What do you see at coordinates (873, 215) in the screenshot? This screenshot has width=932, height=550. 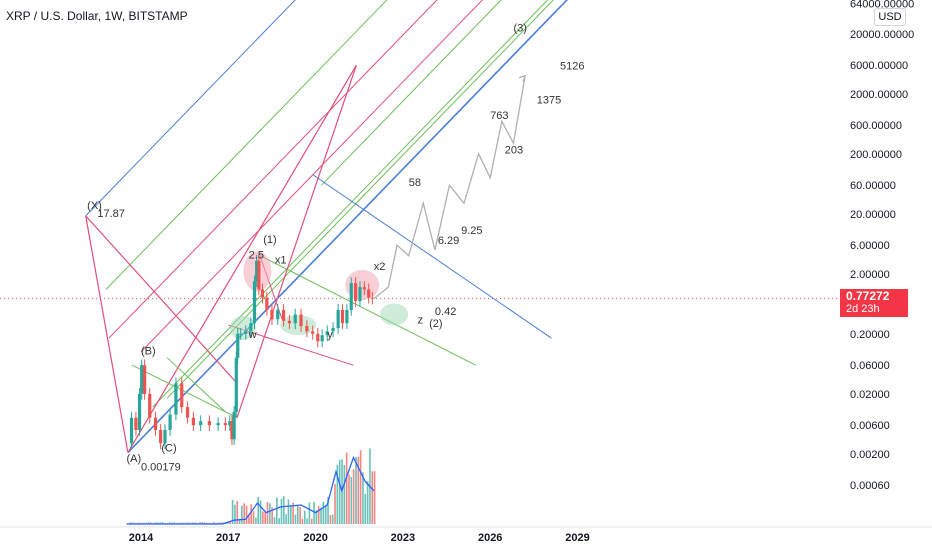 I see `price-tick-label: 20.00000` at bounding box center [873, 215].